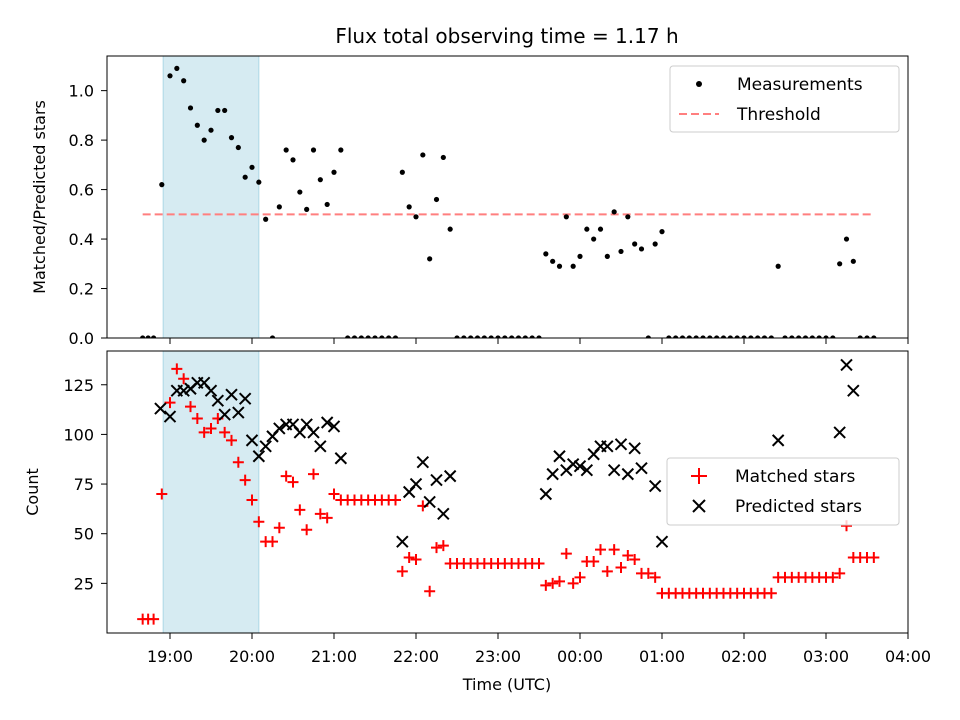  What do you see at coordinates (81, 289) in the screenshot?
I see `top-ytick-label: 0.2` at bounding box center [81, 289].